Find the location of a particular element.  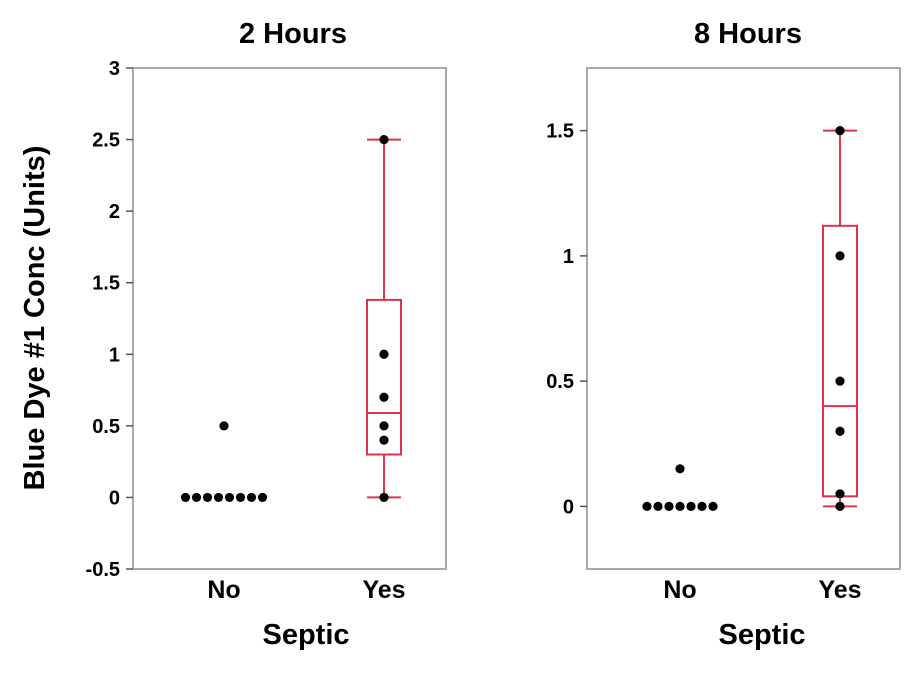

y-ticks: -0.5 0 0.5 1 1.5 2 2.5 3 is located at coordinates (109, 319).